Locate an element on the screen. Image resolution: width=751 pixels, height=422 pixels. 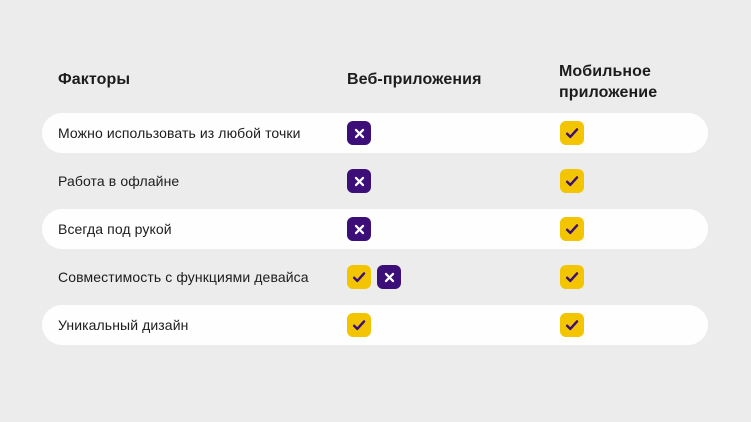
table-row: Уникальный дизайн is located at coordinates (375, 325).